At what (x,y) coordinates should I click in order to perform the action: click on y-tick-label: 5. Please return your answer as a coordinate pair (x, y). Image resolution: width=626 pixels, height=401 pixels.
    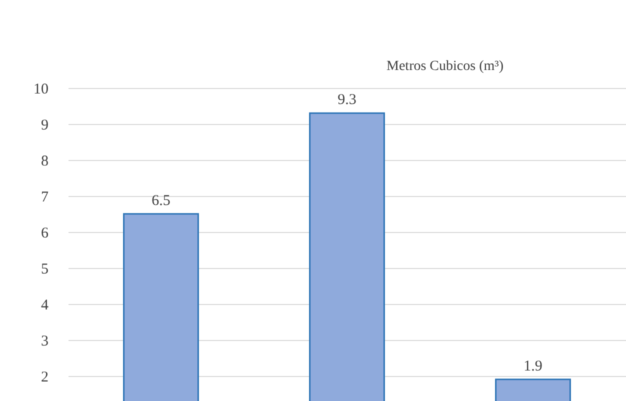
    Looking at the image, I should click on (44, 269).